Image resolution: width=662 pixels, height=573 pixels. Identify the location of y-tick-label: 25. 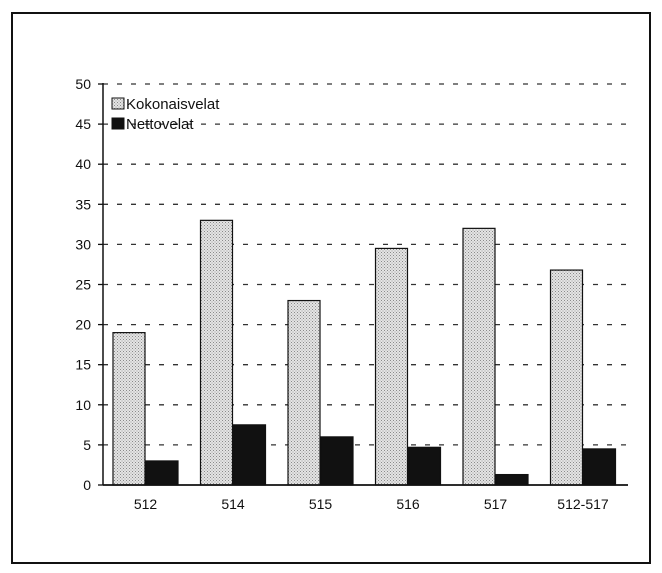
(83, 285).